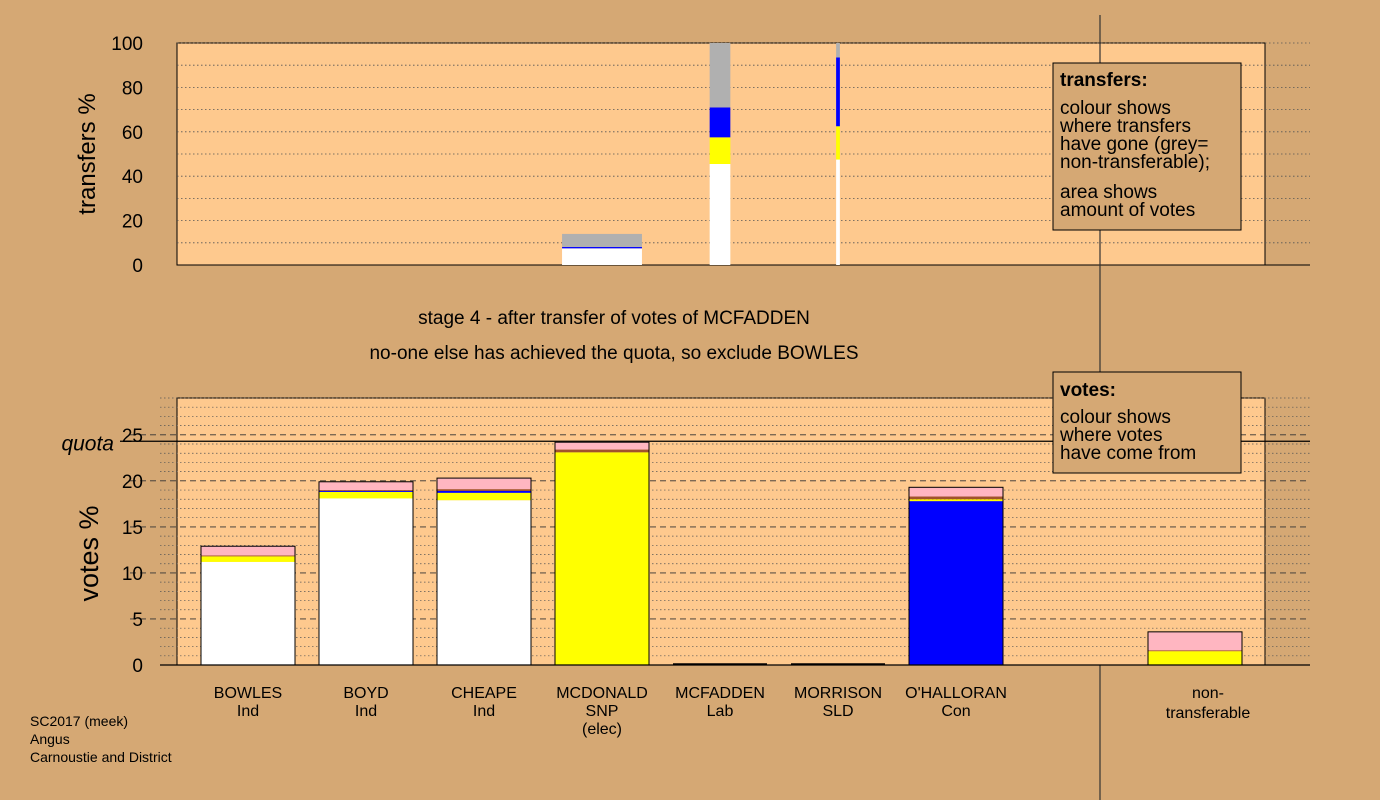 The image size is (1380, 800). What do you see at coordinates (1104, 80) in the screenshot?
I see `transfers-legend-title: transfers:` at bounding box center [1104, 80].